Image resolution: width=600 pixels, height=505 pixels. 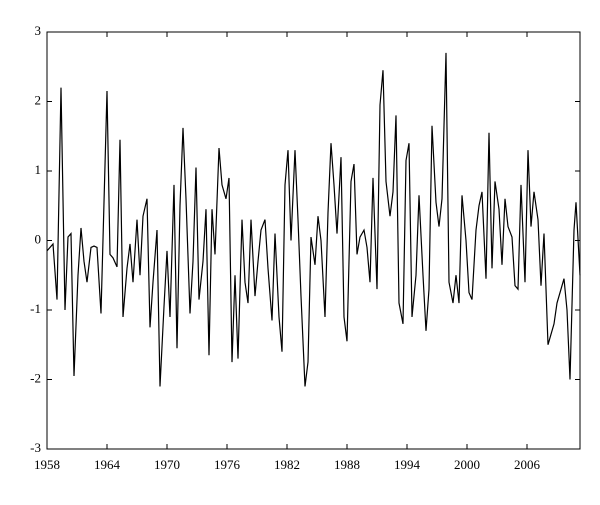 I want to click on y-tick-label: 1, so click(x=38, y=169).